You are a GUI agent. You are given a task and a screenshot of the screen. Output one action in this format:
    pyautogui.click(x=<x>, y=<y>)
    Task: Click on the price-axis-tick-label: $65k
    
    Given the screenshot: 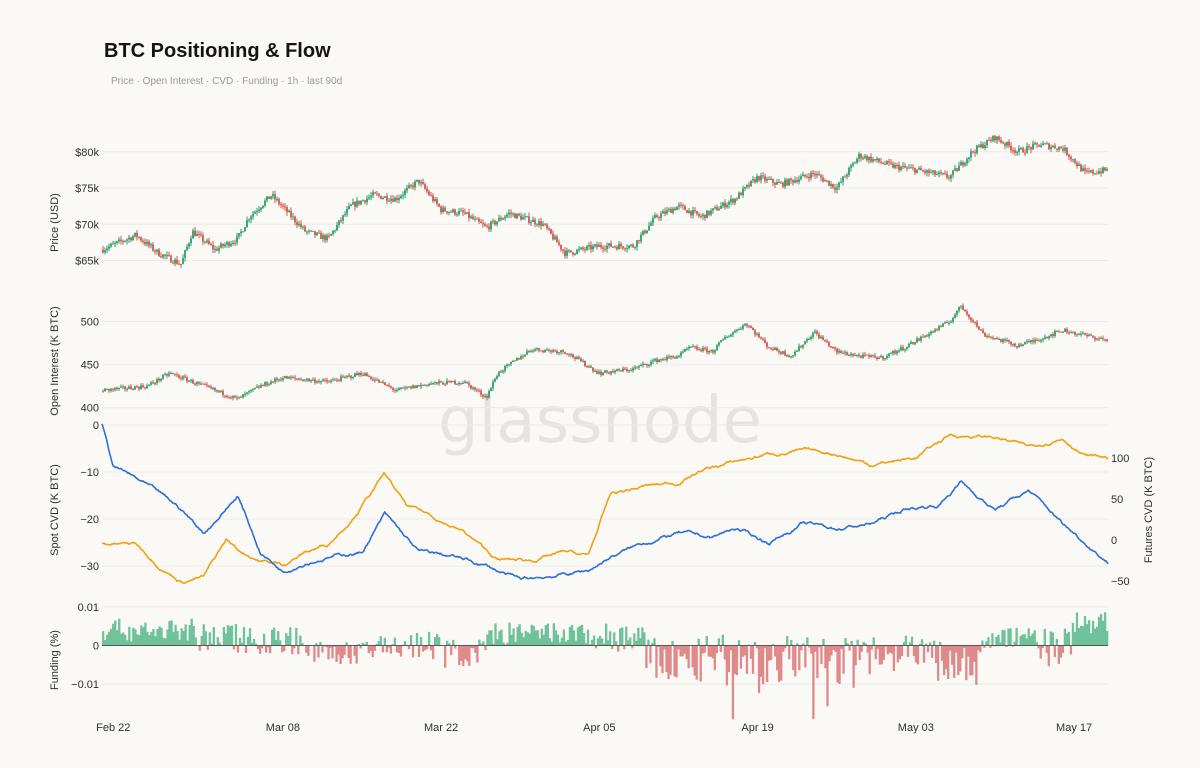 What is the action you would take?
    pyautogui.click(x=87, y=262)
    